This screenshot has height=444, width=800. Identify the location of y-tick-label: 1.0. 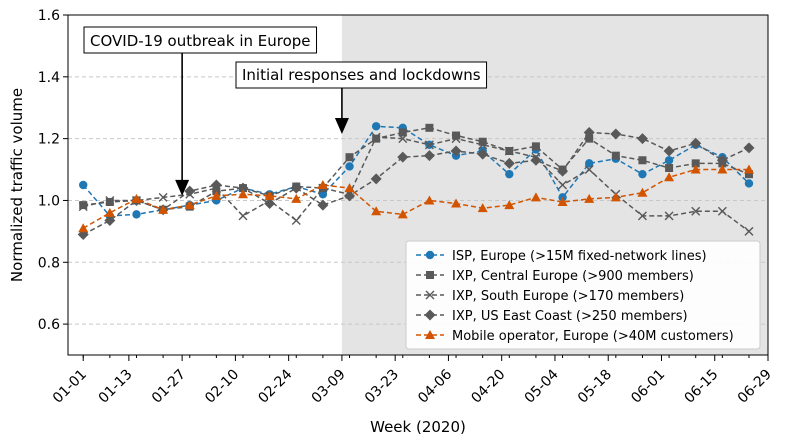
(49, 201).